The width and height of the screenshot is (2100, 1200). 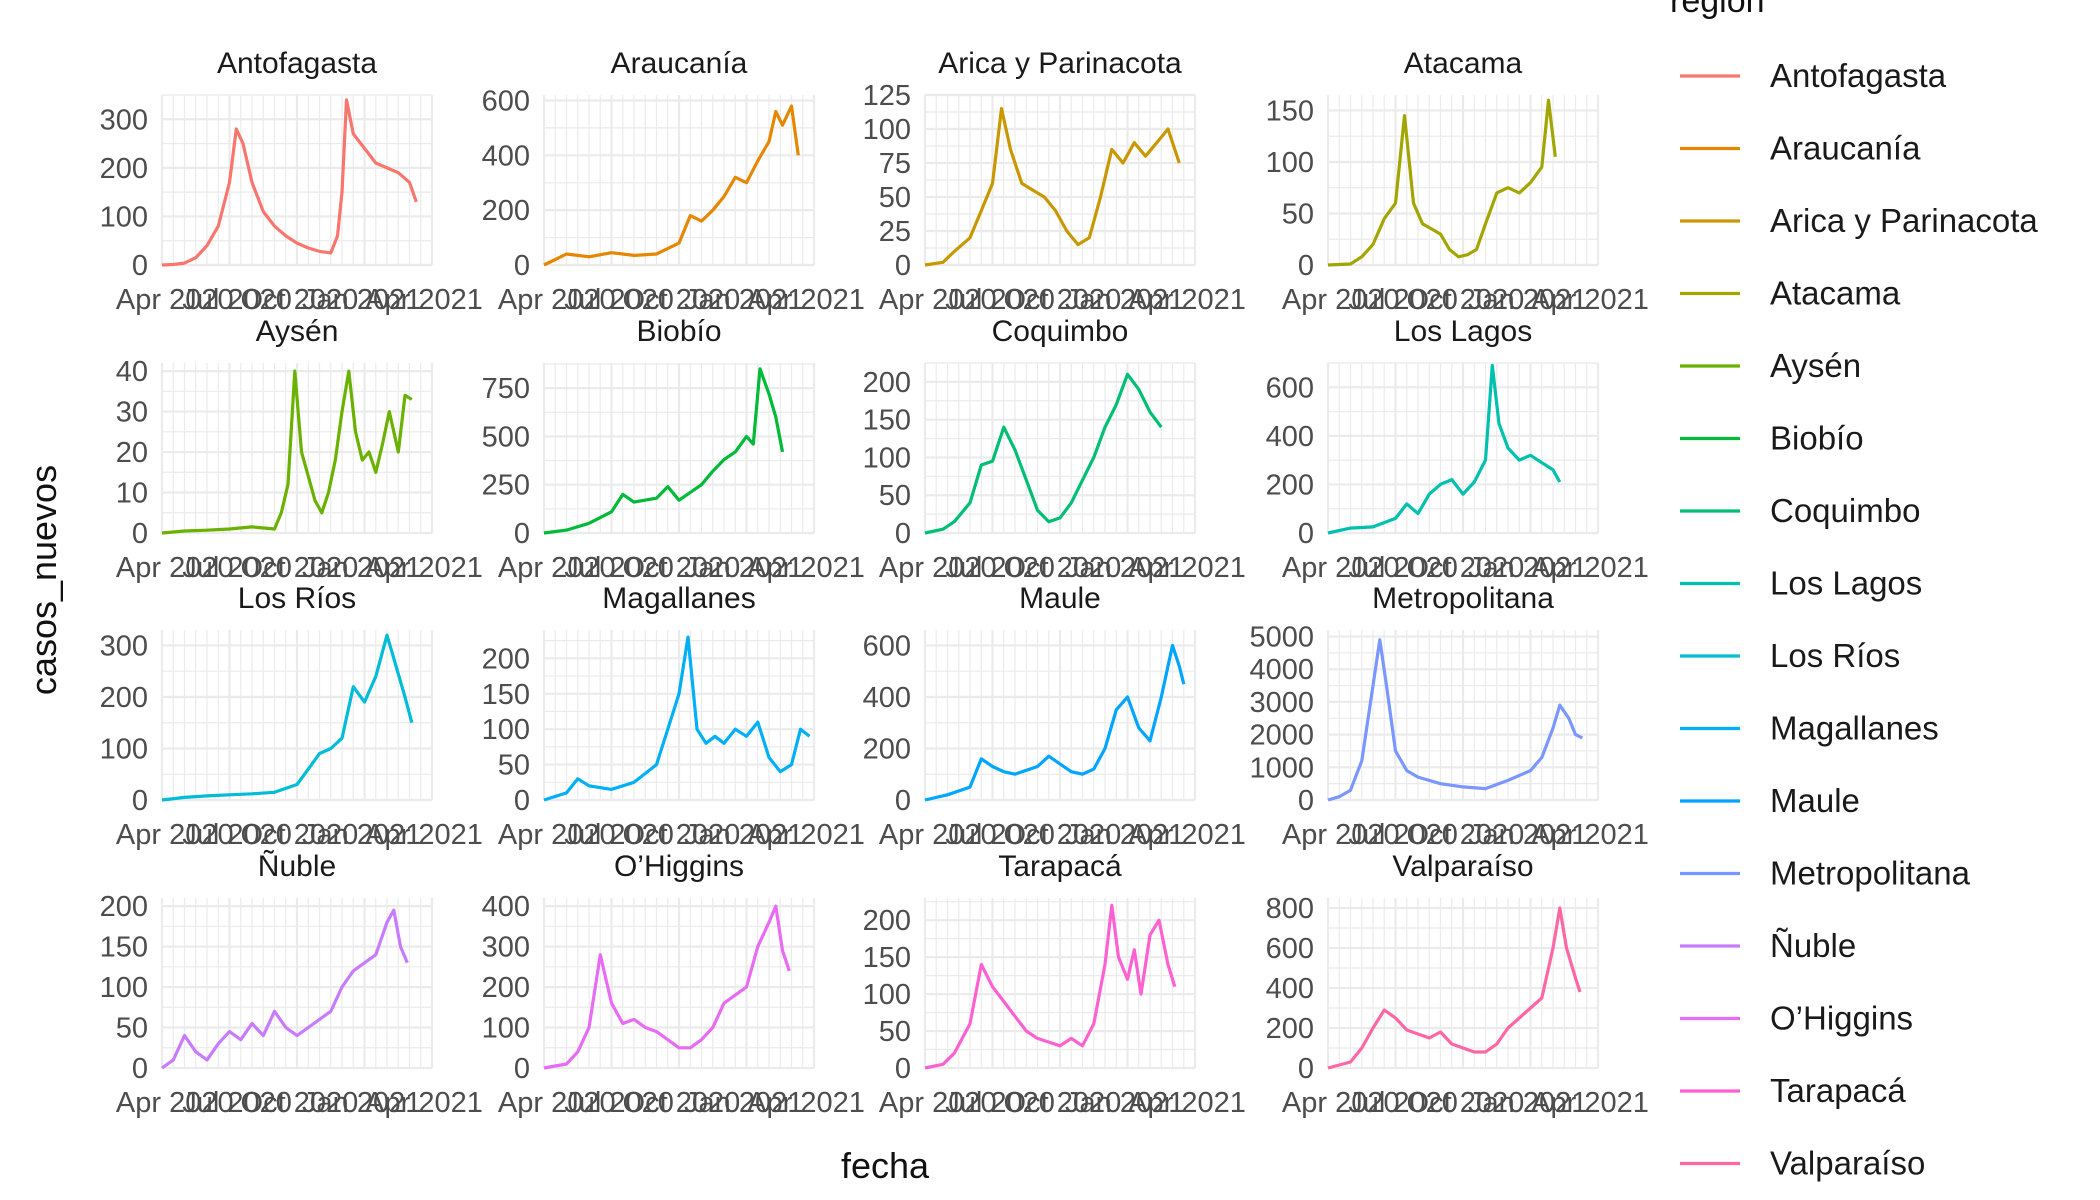 I want to click on facet-title: Araucanía, so click(x=679, y=63).